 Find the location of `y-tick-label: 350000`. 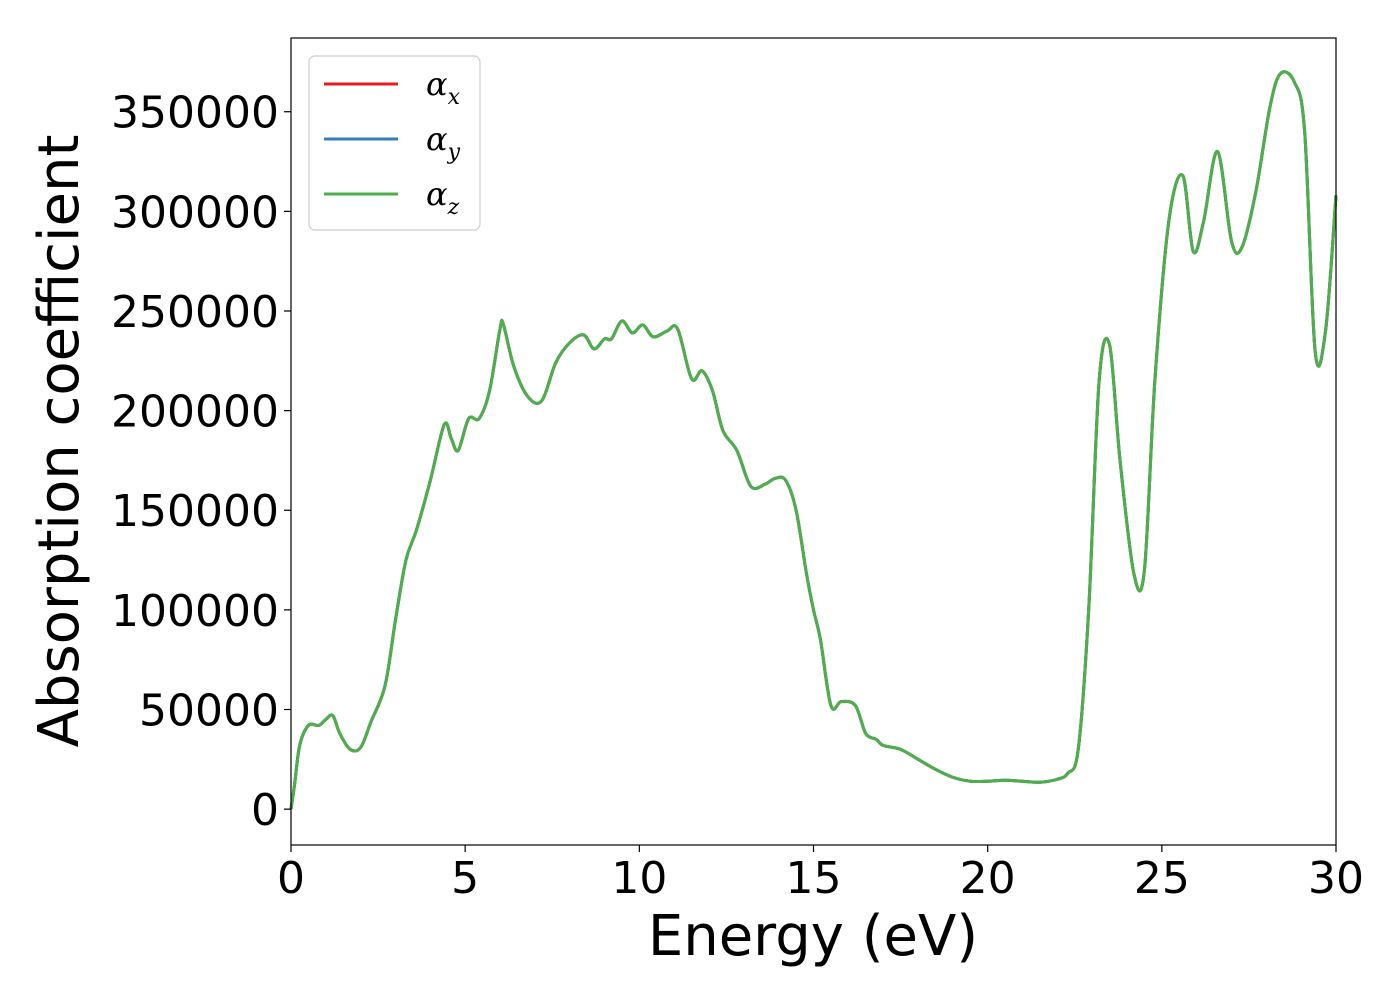

y-tick-label: 350000 is located at coordinates (195, 113).